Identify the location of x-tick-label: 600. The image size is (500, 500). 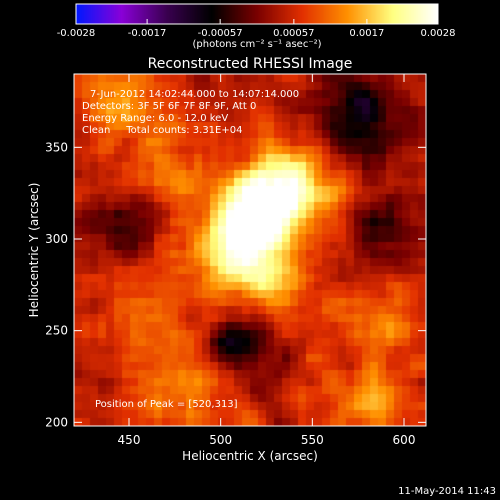
(404, 440).